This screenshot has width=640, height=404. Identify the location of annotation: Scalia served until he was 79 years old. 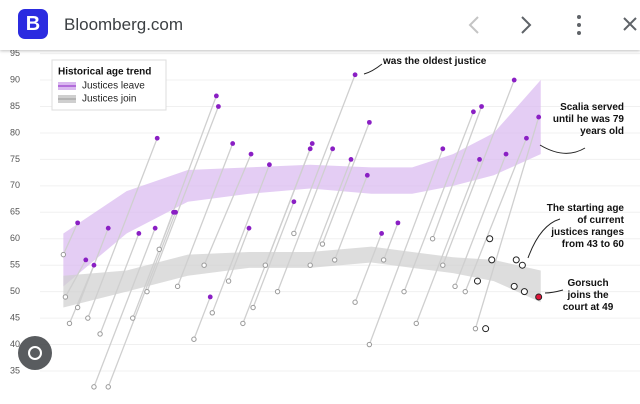
(588, 119).